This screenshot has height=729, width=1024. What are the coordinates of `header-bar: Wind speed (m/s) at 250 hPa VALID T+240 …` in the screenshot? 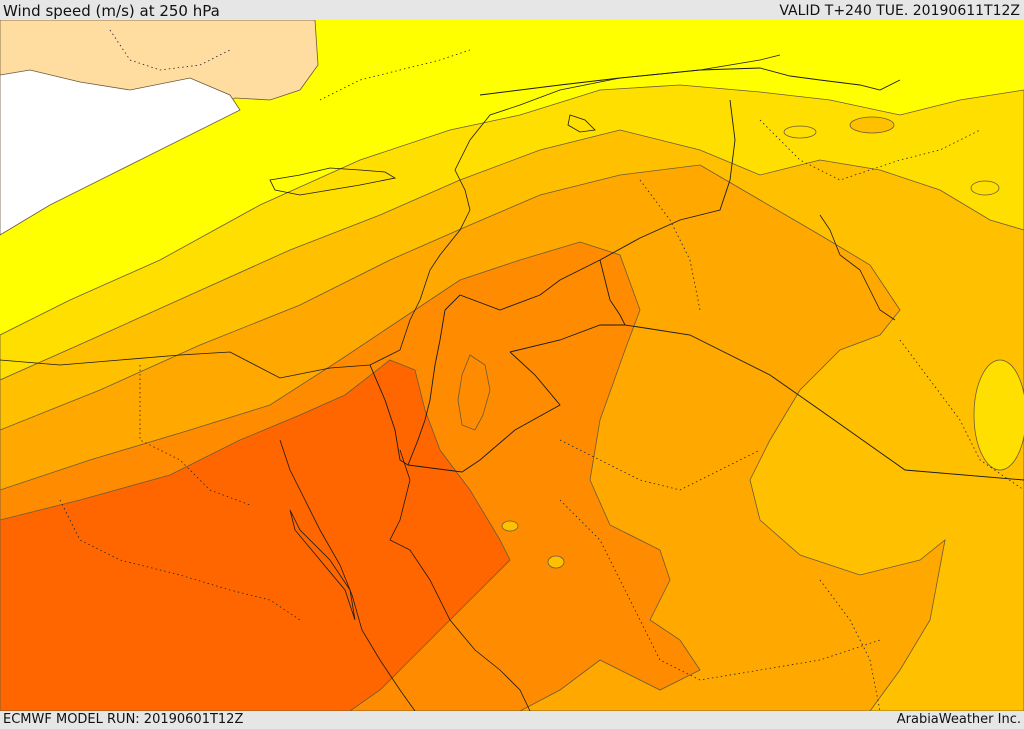 It's located at (512, 10).